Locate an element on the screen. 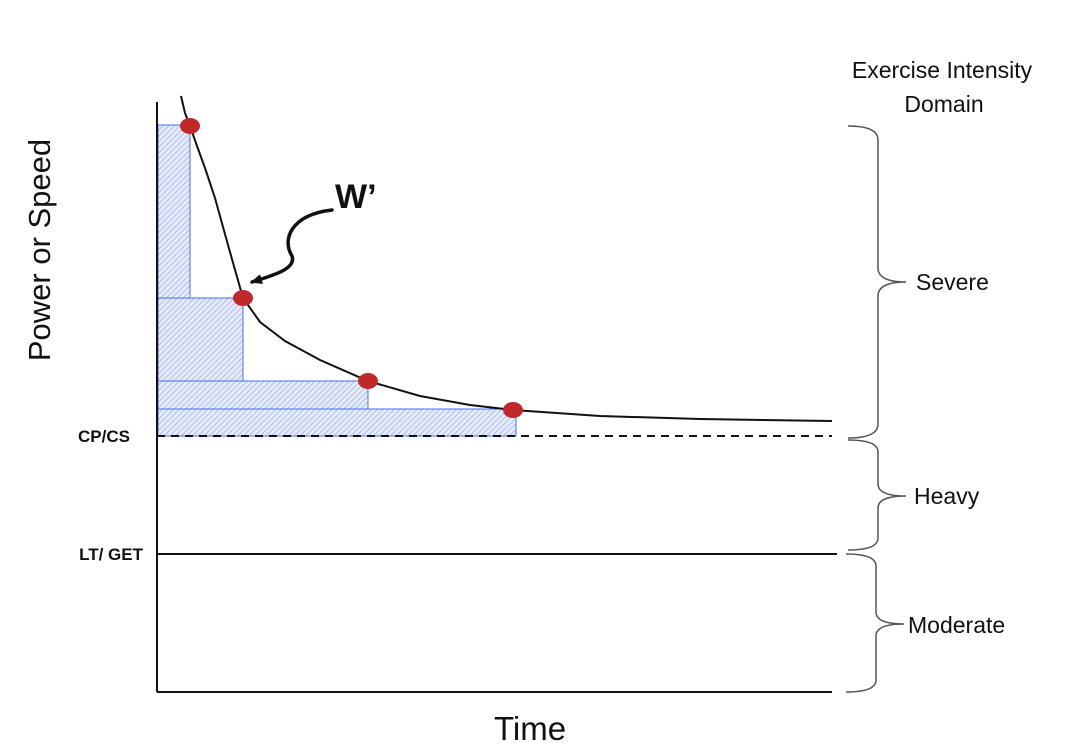 Image resolution: width=1066 pixels, height=750 pixels. brace-severe is located at coordinates (877, 282).